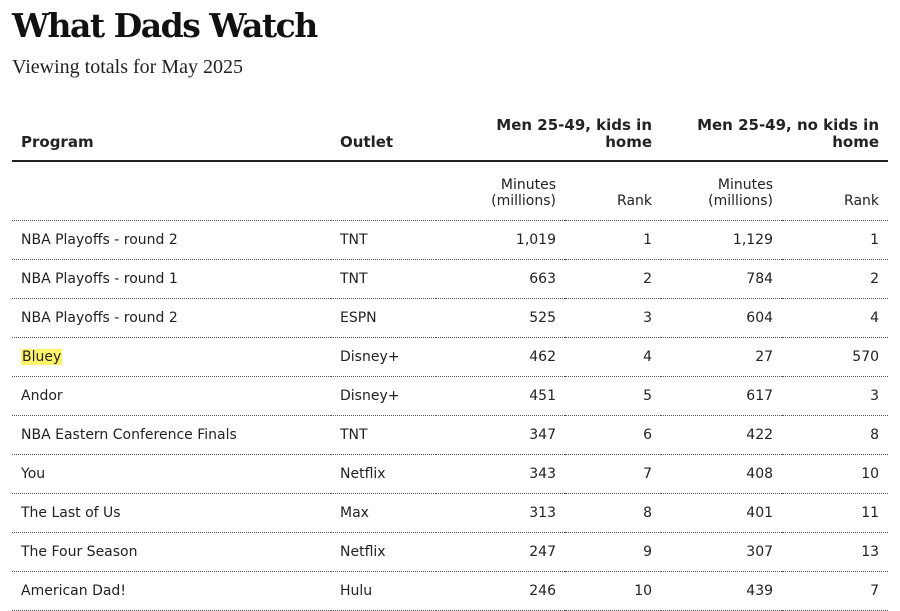 This screenshot has width=900, height=611. Describe the element at coordinates (613, 240) in the screenshot. I see `cell-kids-rank: 1` at that location.